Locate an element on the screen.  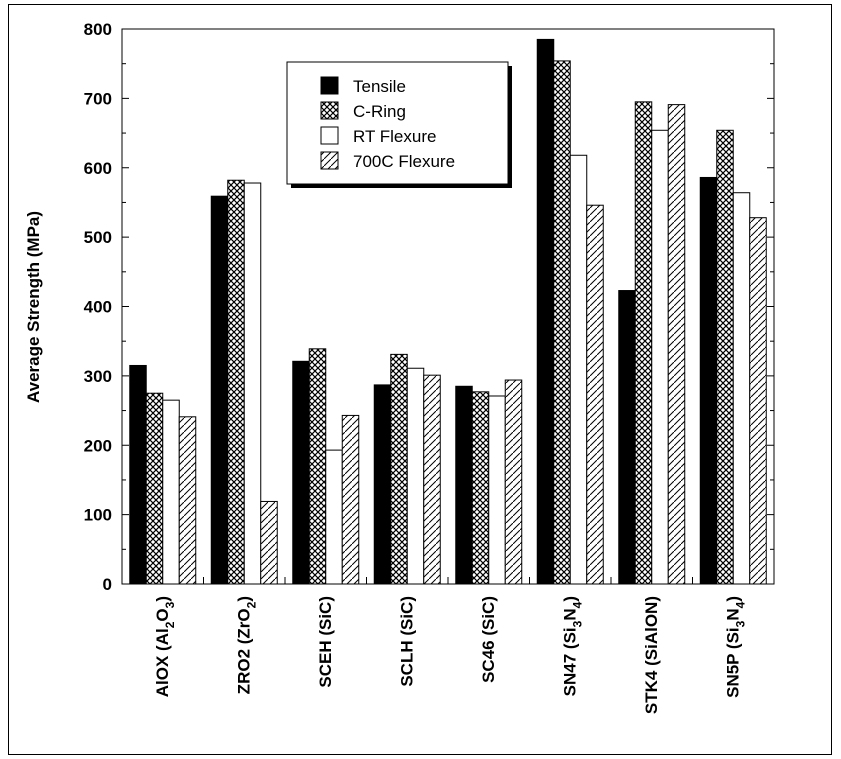
x-category-label: SCEH (SiC) is located at coordinates (325, 642).